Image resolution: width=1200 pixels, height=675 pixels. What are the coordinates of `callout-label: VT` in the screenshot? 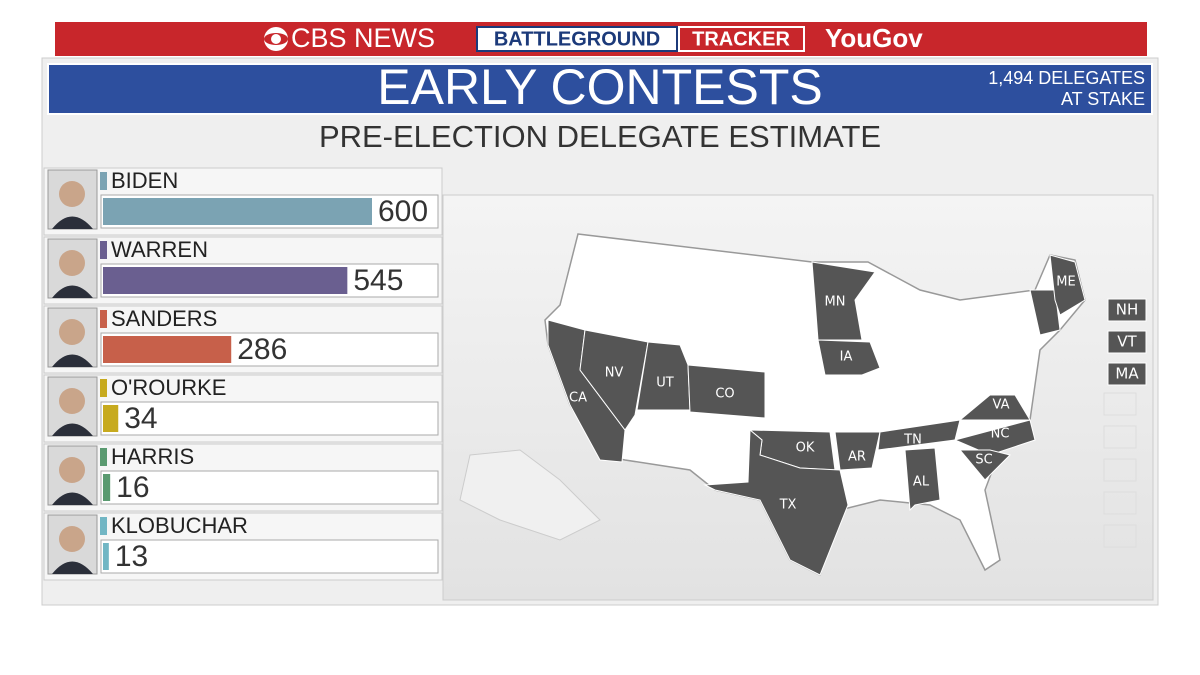 It's located at (1127, 342).